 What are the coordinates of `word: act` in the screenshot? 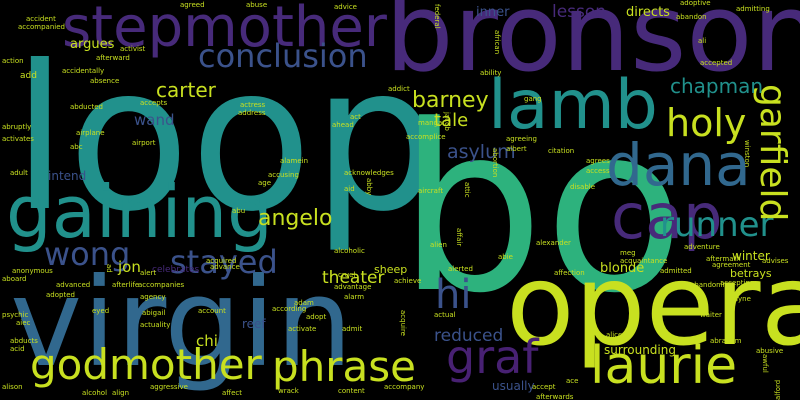 It's located at (355, 117).